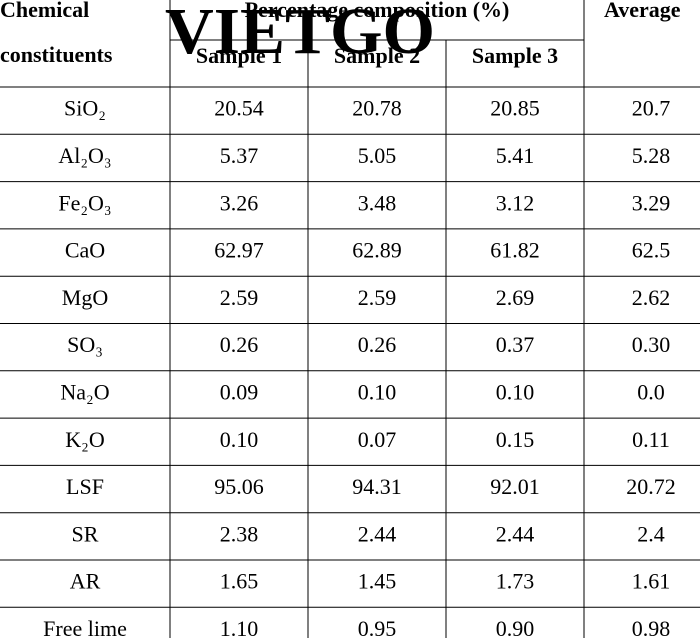  What do you see at coordinates (651, 486) in the screenshot?
I see `value-cell: 20.72` at bounding box center [651, 486].